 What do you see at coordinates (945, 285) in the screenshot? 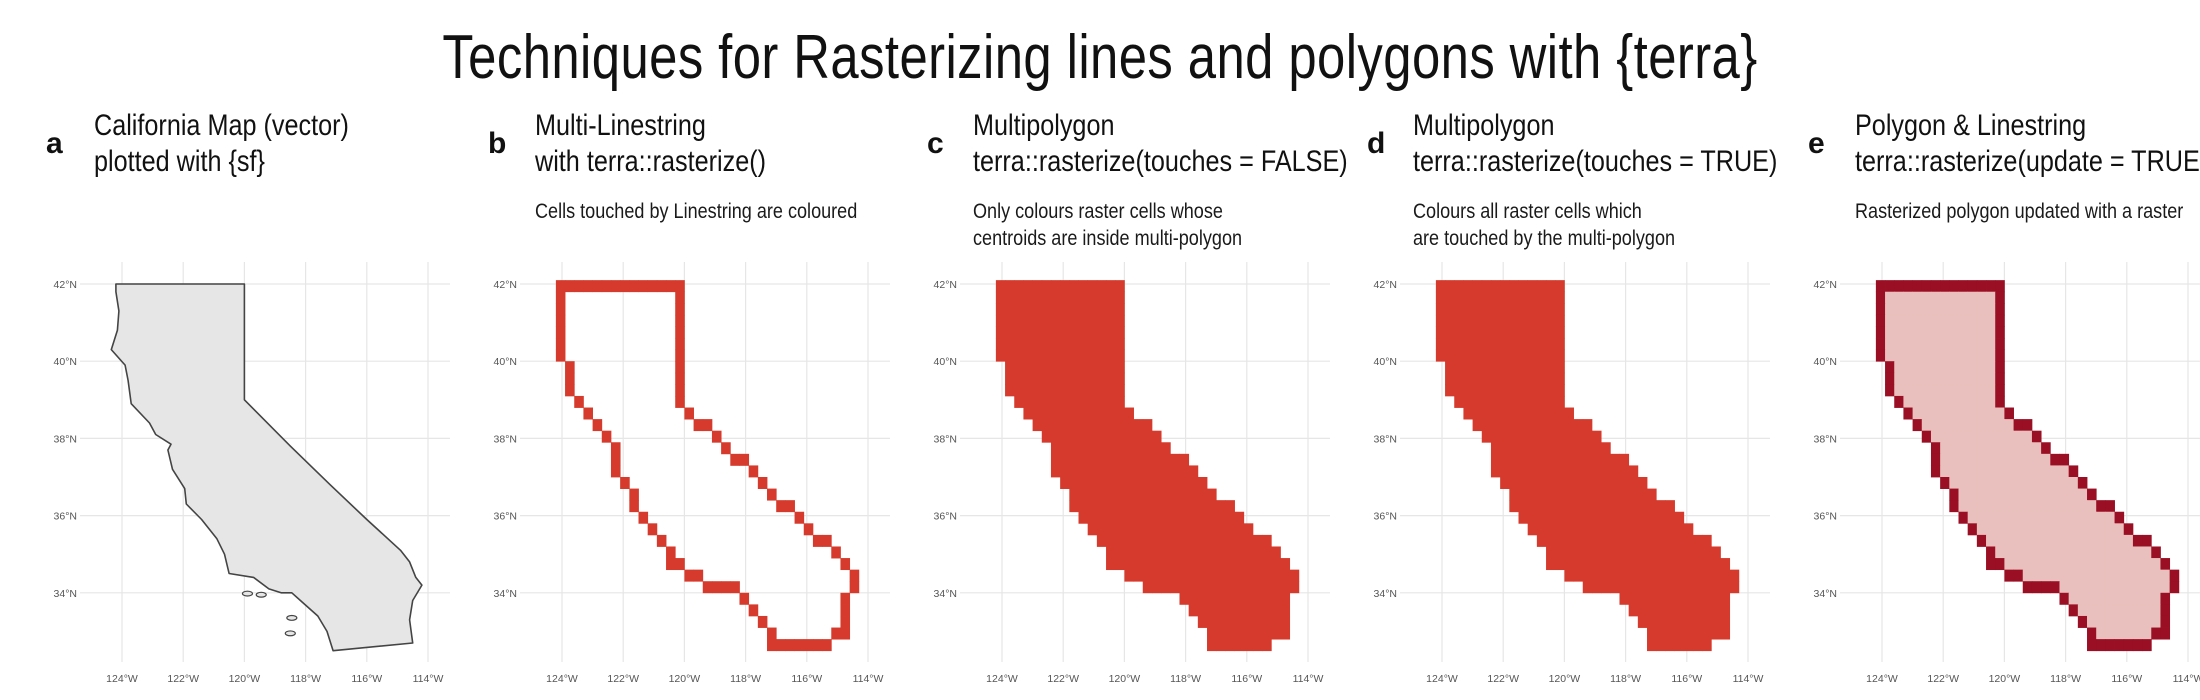
I see `y-tick-label: 42°N` at bounding box center [945, 285].